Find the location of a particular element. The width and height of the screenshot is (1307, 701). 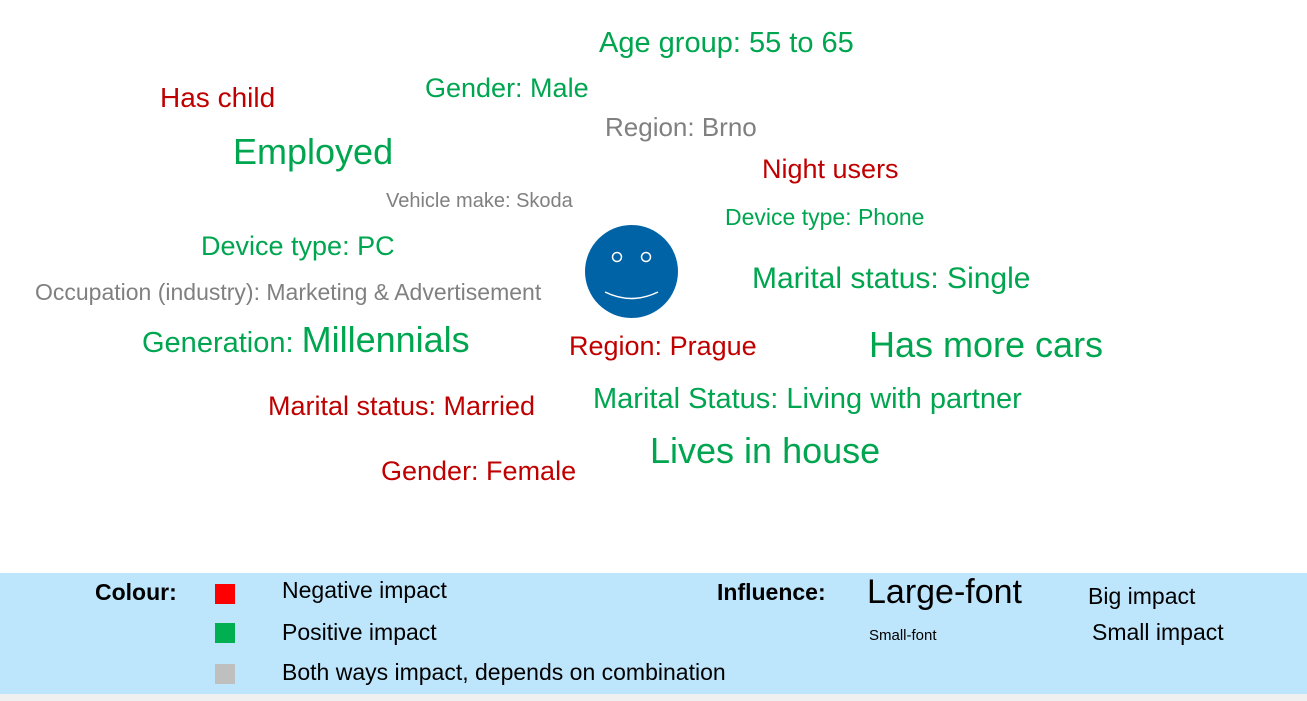

smiley-face-circle is located at coordinates (631, 271).